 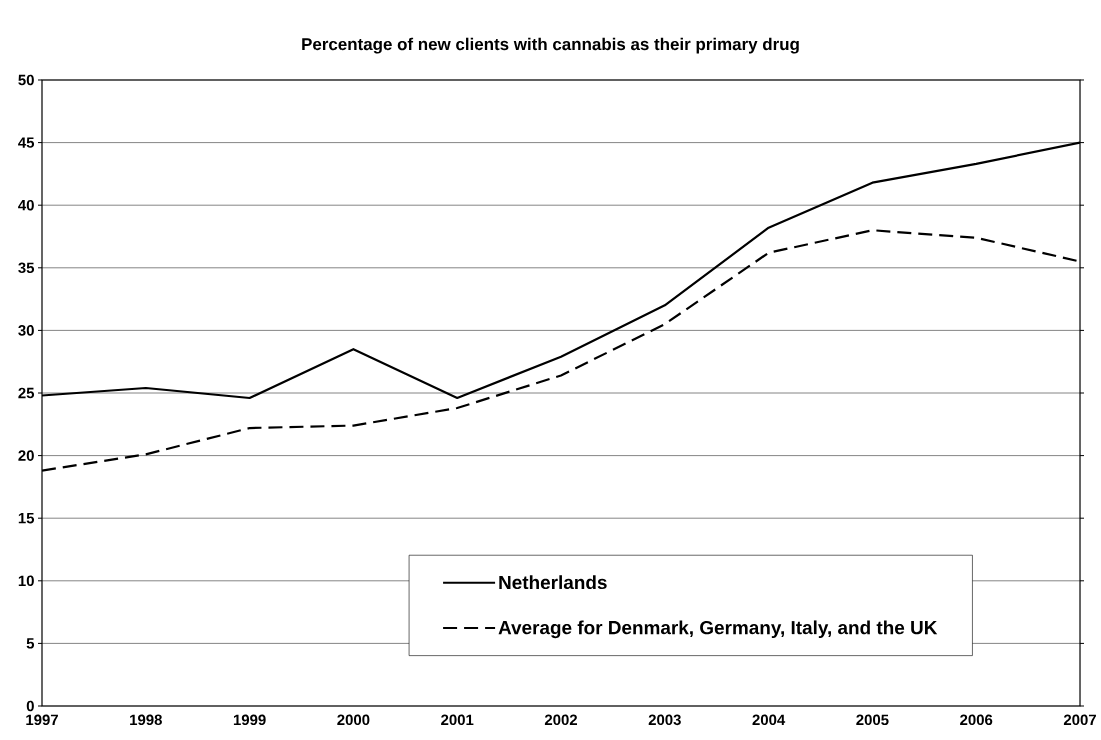 I want to click on y-tick-label: 25, so click(x=26, y=393).